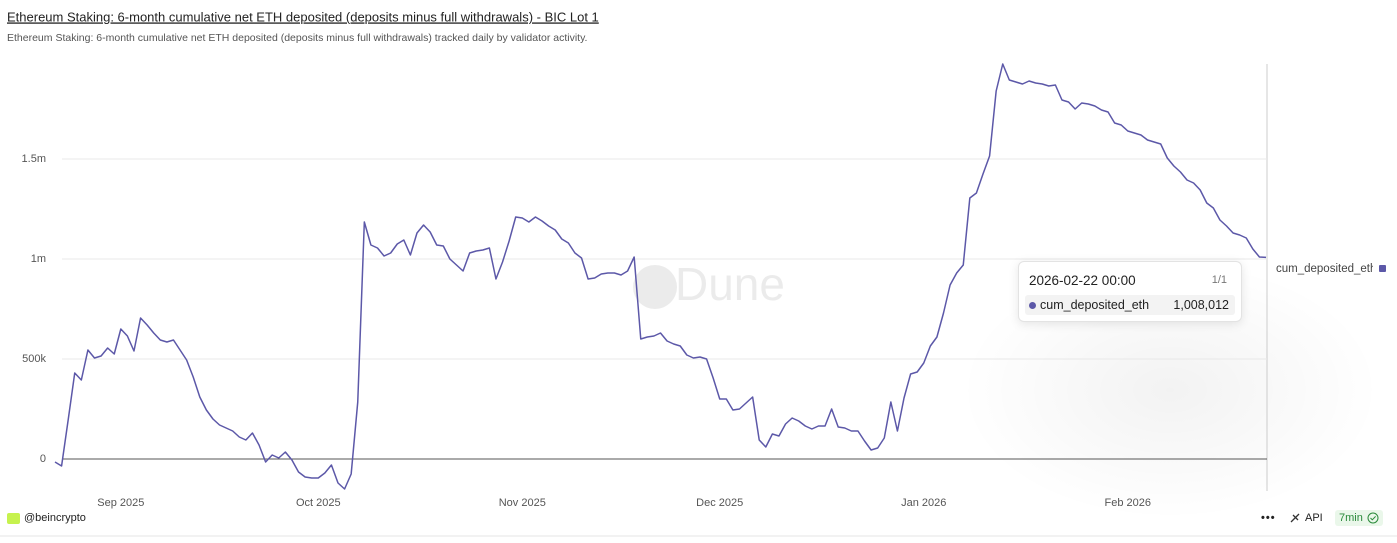  I want to click on watermark: Dune, so click(709, 284).